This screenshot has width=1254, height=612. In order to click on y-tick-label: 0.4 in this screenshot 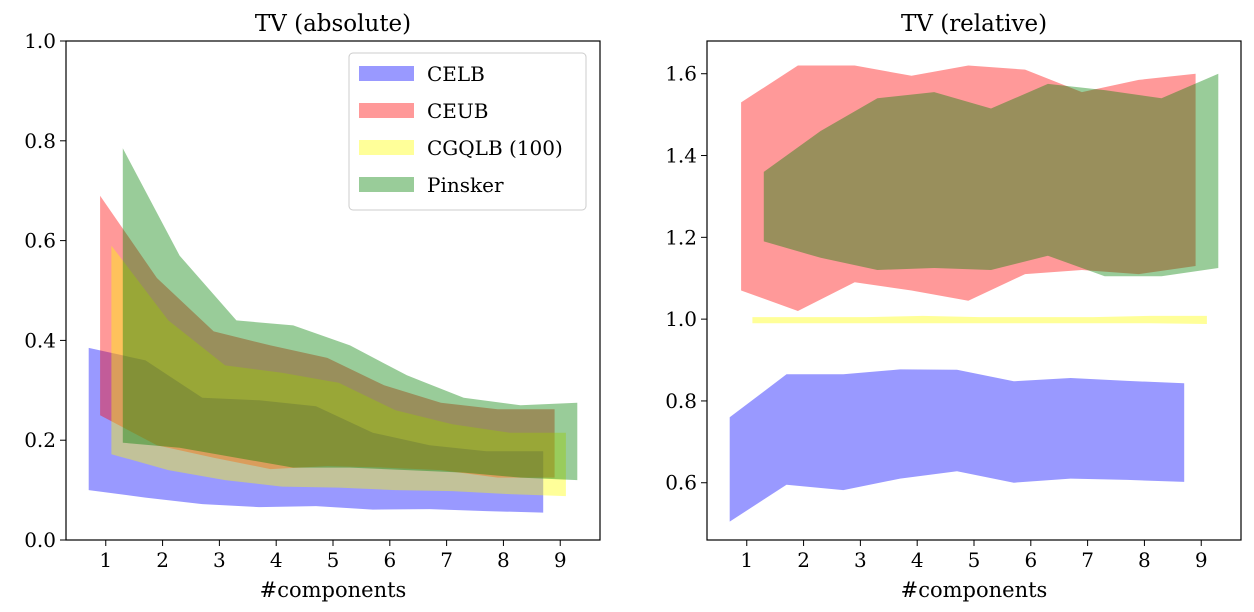, I will do `click(40, 340)`.